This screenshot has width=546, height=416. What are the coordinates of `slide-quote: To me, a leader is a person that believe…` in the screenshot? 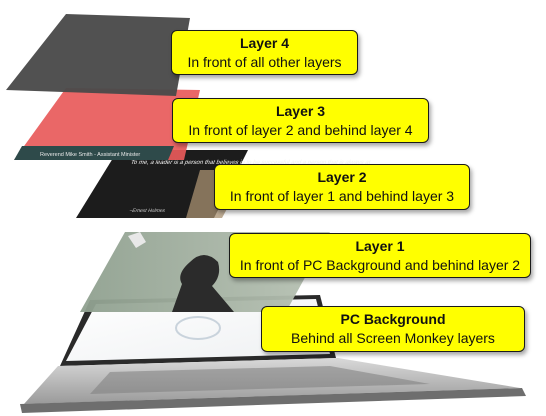 It's located at (251, 162).